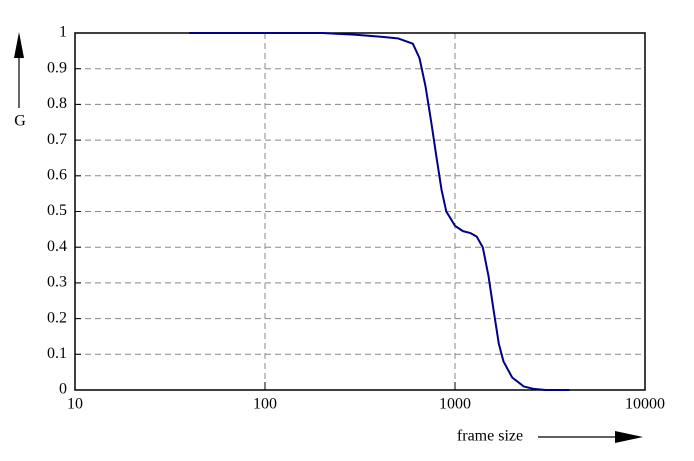  What do you see at coordinates (57, 174) in the screenshot?
I see `y-tick-label: 0.6` at bounding box center [57, 174].